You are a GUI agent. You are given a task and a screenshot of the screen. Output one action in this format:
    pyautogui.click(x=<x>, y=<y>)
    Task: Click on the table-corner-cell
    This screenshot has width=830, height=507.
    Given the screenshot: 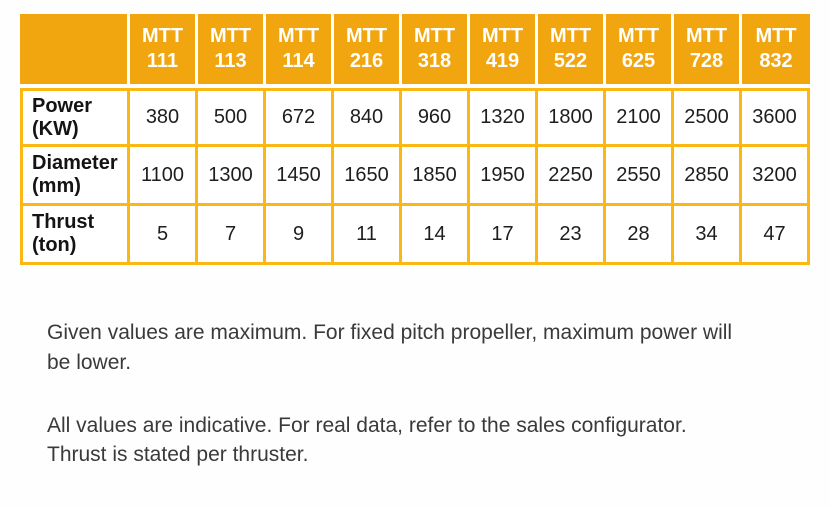 What is the action you would take?
    pyautogui.click(x=75, y=51)
    